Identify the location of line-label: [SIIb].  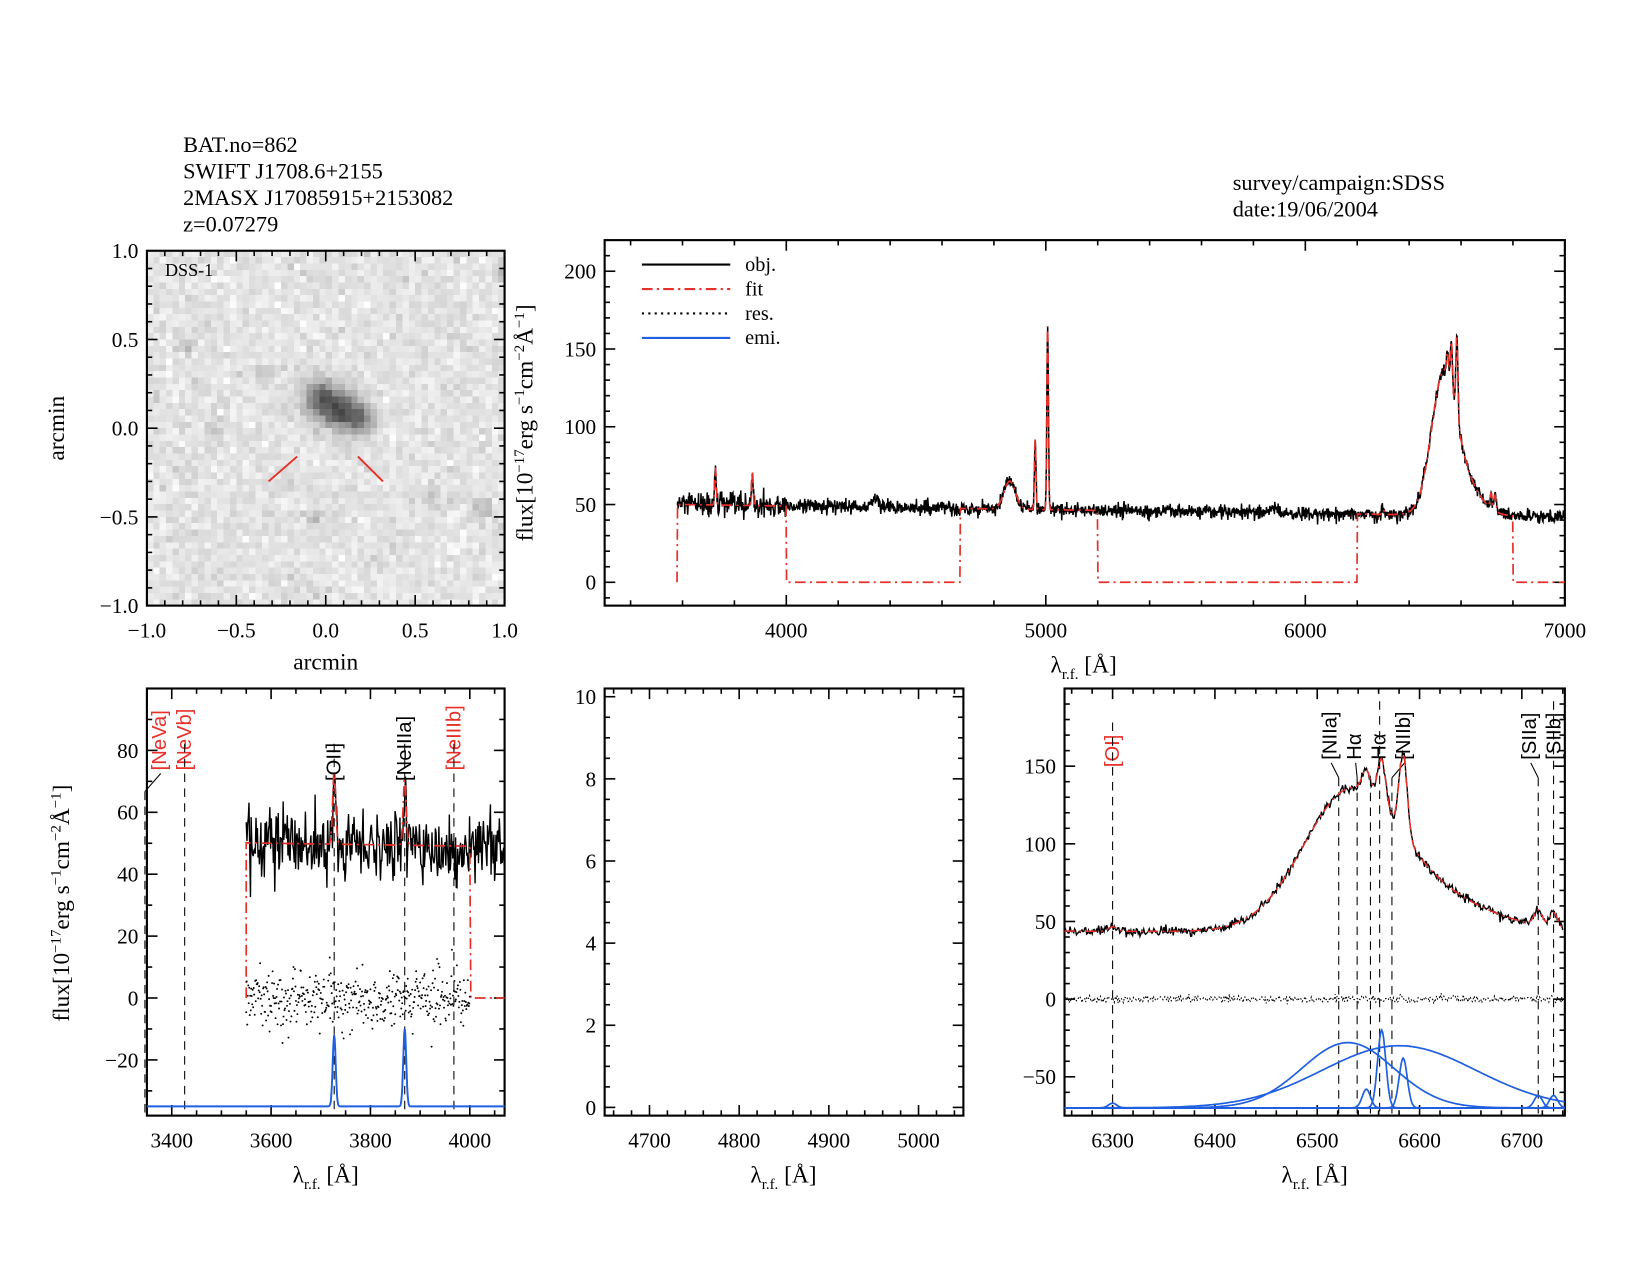
(1555, 736).